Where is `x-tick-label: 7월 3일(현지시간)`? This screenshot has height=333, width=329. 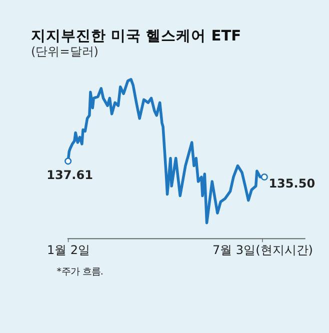
x-tick-label: 7월 3일(현지시간) is located at coordinates (262, 250).